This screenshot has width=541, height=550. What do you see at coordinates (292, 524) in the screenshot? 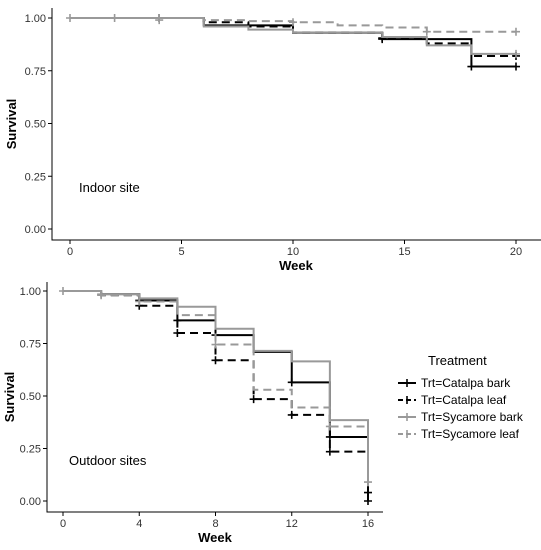
I see `outdoor-x-tick-label: 12` at bounding box center [292, 524].